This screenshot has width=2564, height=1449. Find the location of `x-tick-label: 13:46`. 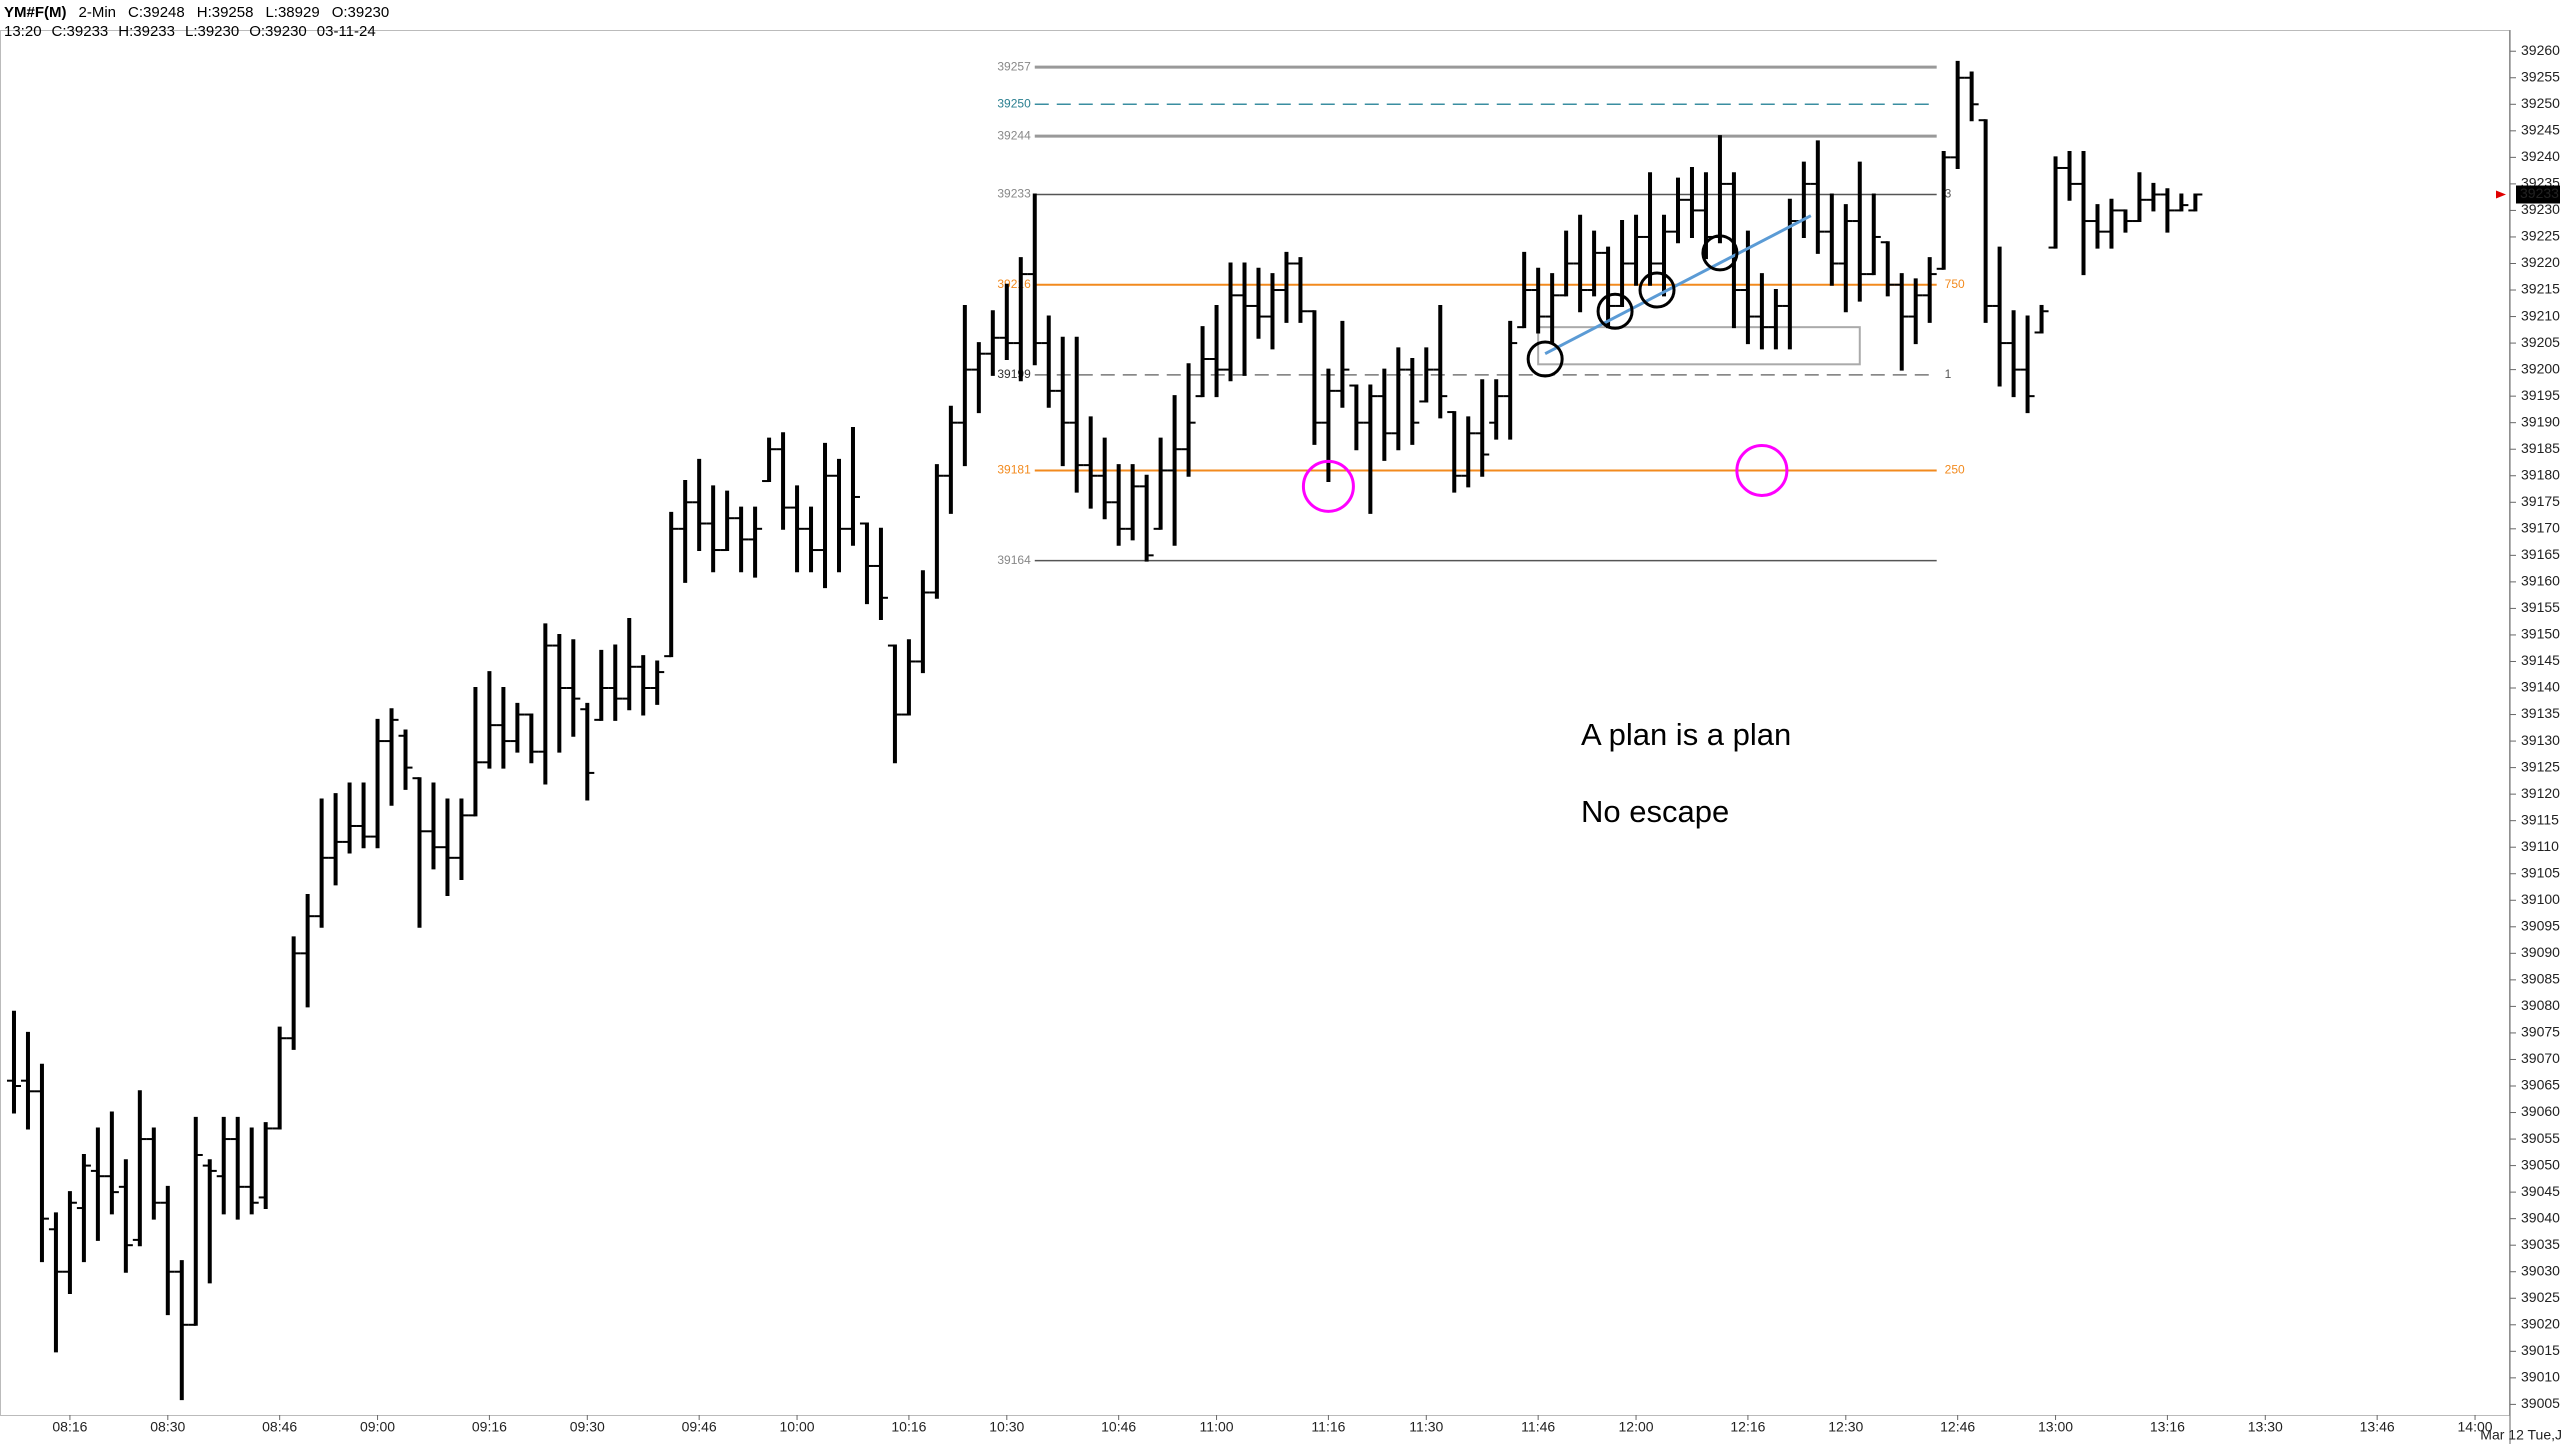

x-tick-label: 13:46 is located at coordinates (2377, 1427).